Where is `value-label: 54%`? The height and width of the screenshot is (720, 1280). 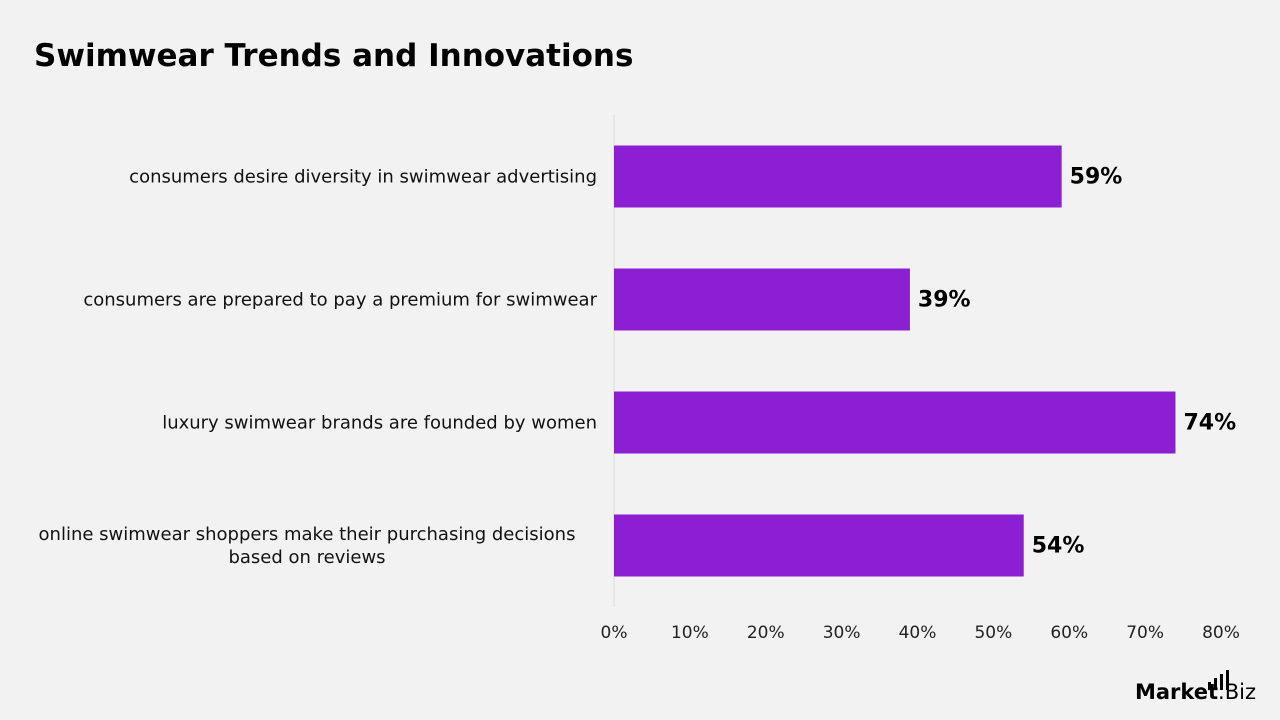 value-label: 54% is located at coordinates (1058, 546).